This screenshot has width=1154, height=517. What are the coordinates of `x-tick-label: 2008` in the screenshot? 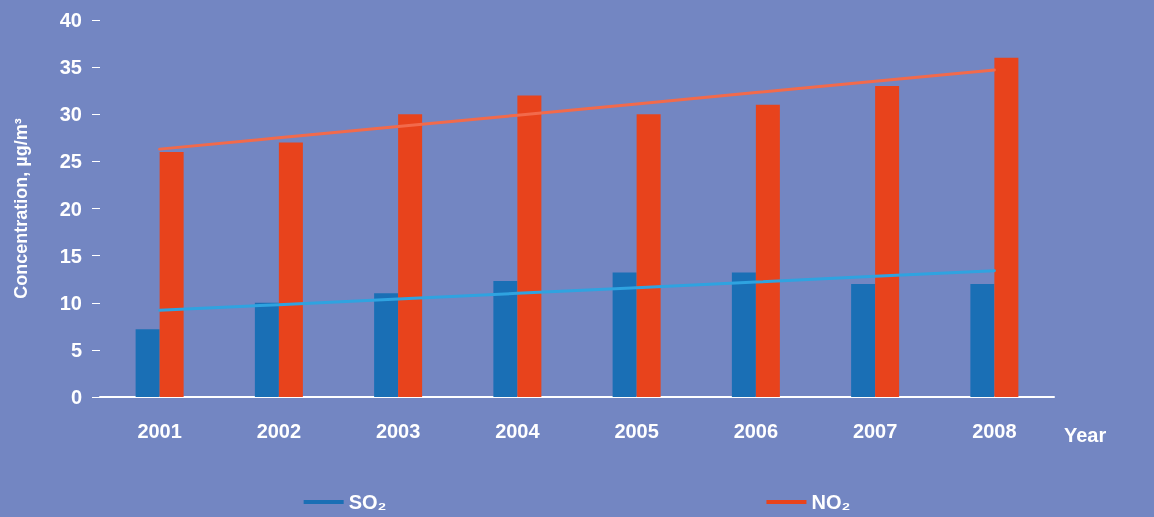 It's located at (994, 431).